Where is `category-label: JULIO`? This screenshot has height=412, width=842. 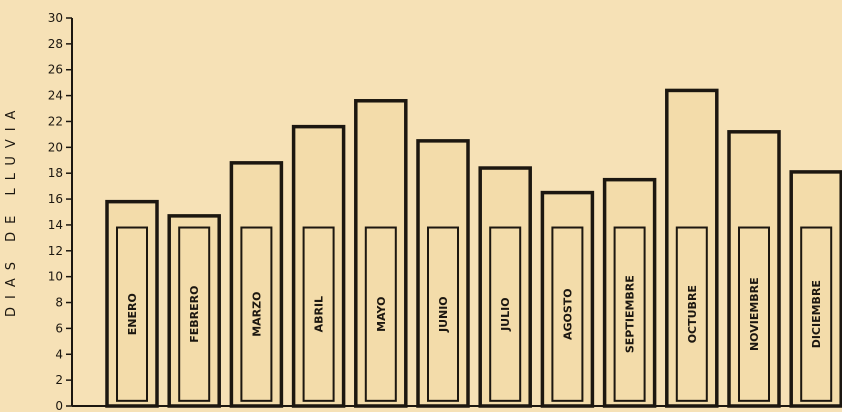 category-label: JULIO is located at coordinates (505, 314).